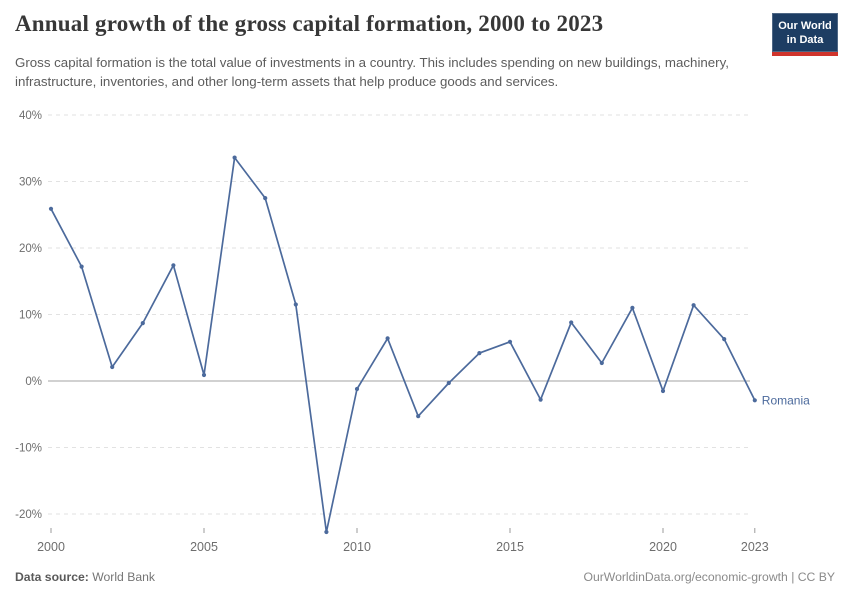 The width and height of the screenshot is (850, 600). What do you see at coordinates (28, 449) in the screenshot?
I see `y-axis-label: -10%` at bounding box center [28, 449].